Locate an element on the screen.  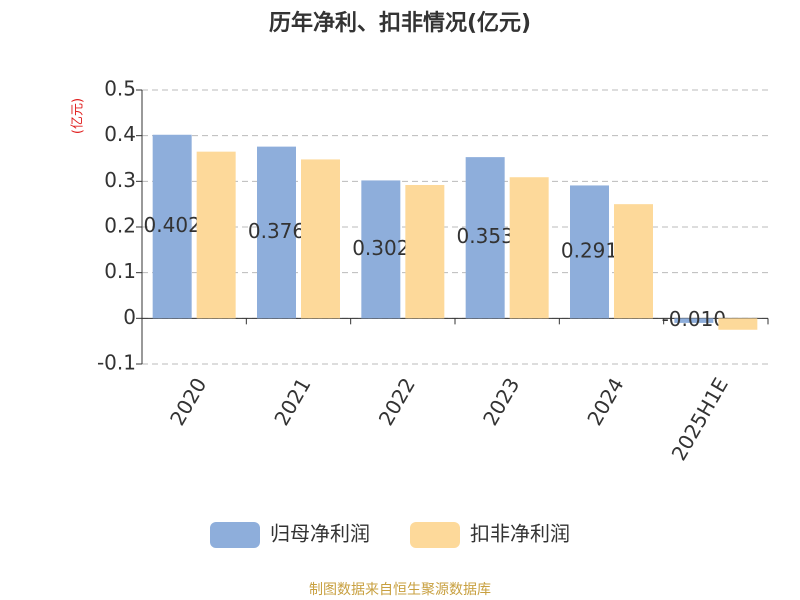
value-label: 0.353 is located at coordinates (485, 236).